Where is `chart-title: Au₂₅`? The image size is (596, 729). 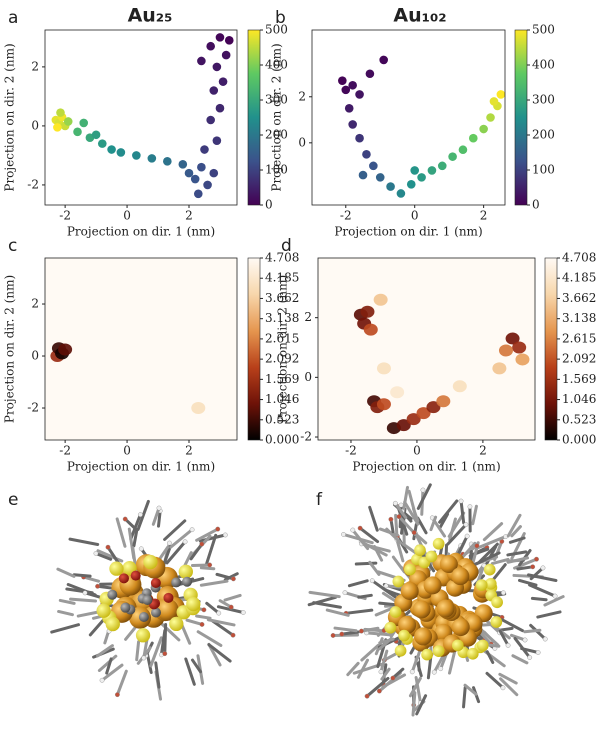
chart-title: Au₂₅ is located at coordinates (150, 16).